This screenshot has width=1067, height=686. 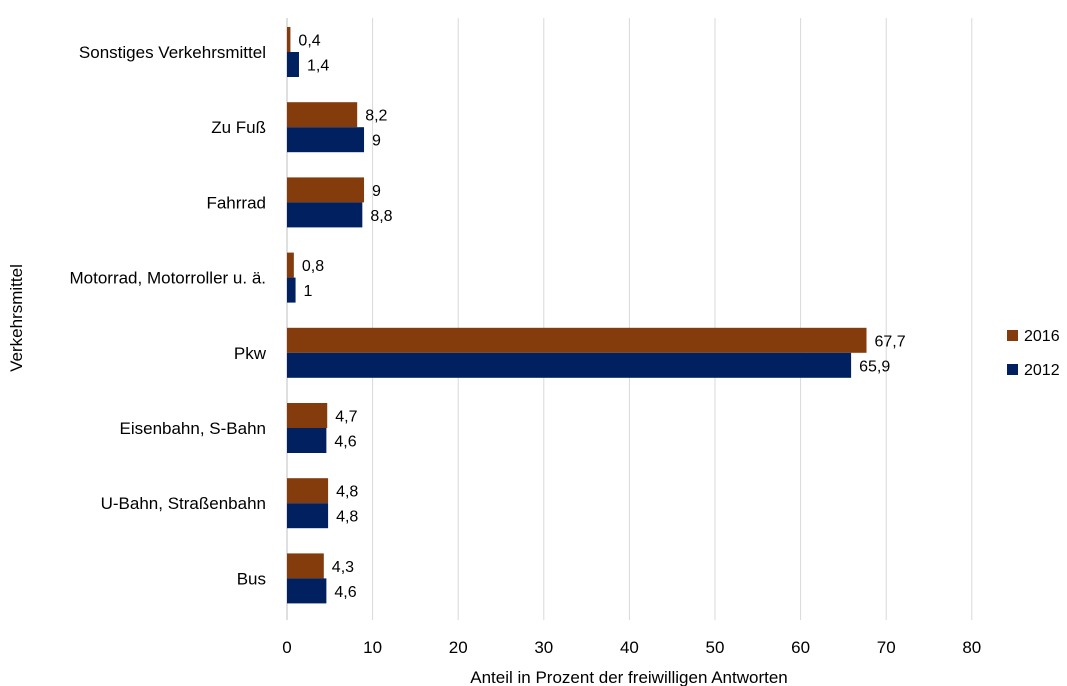 What do you see at coordinates (376, 141) in the screenshot?
I see `data-label-2012: 9` at bounding box center [376, 141].